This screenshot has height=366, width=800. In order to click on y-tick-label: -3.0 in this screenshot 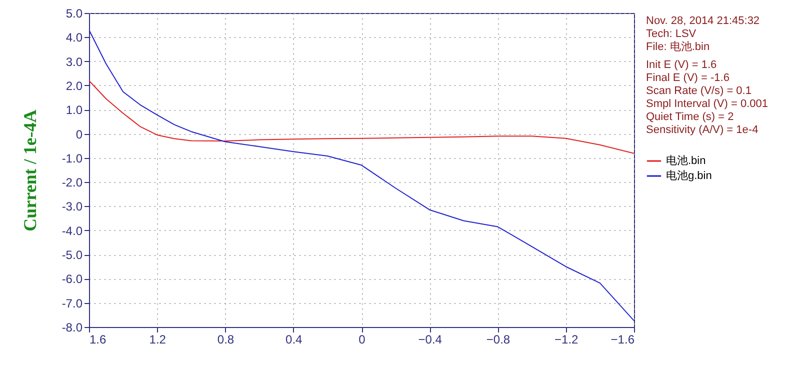, I will do `click(72, 207)`.